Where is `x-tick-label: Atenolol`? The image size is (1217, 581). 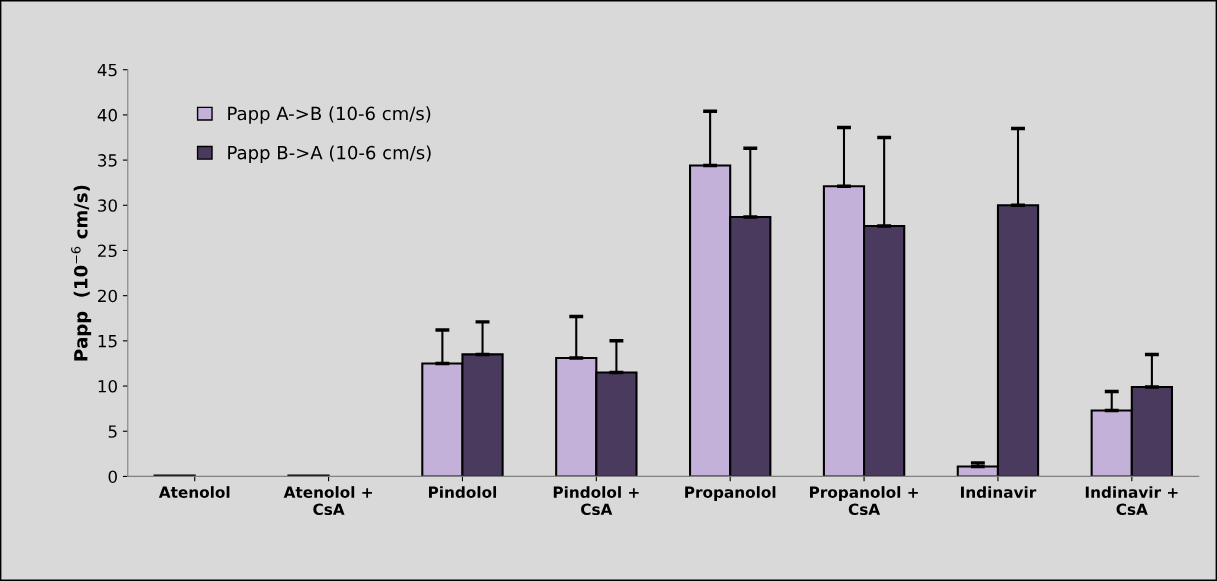 x-tick-label: Atenolol is located at coordinates (194, 492).